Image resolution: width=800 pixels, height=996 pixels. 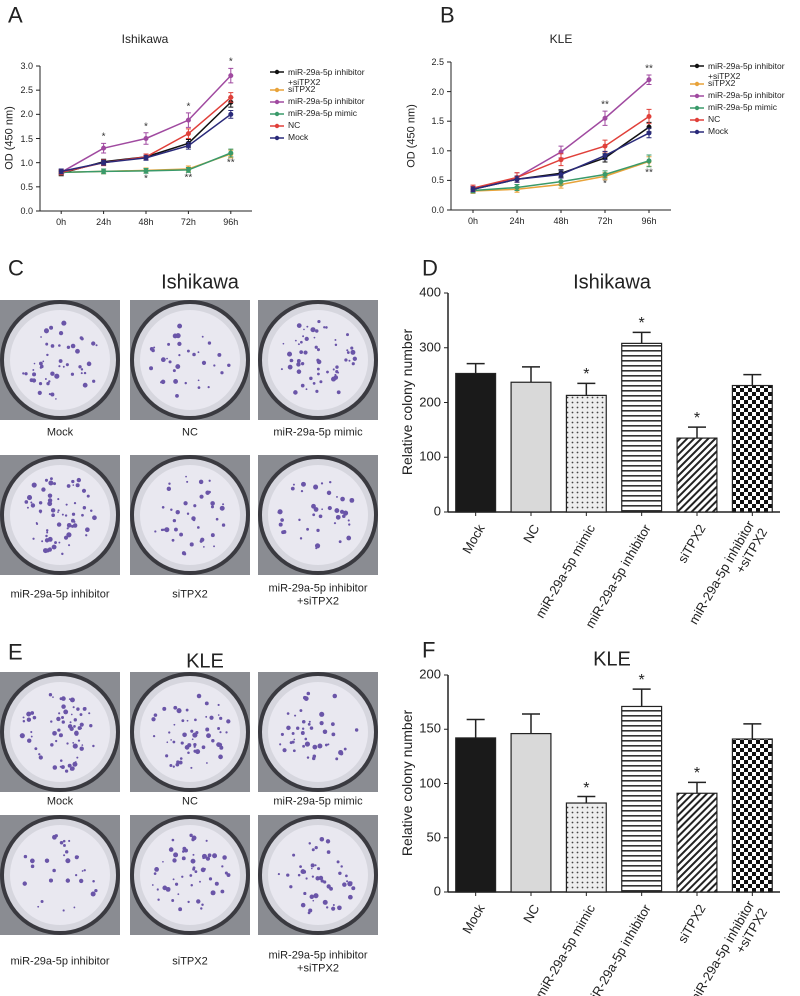 I want to click on significance-mark: *, so click(x=586, y=788).